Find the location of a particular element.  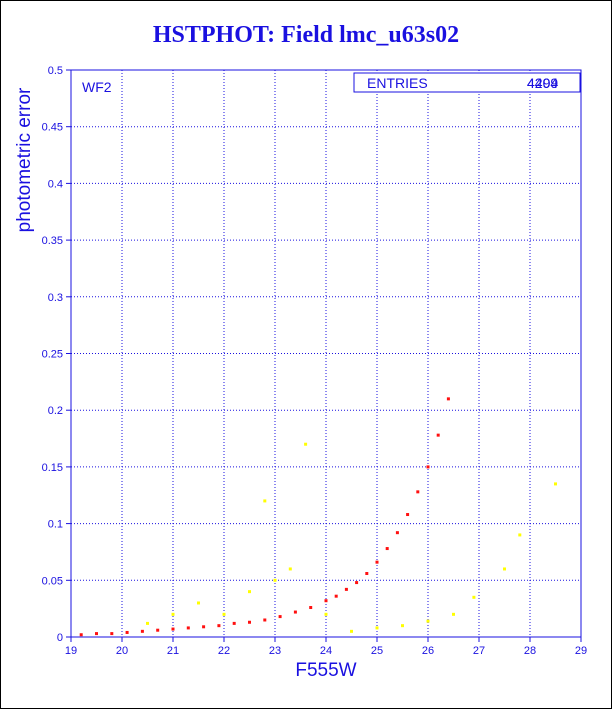

x-axis-label: F555W is located at coordinates (325, 670).